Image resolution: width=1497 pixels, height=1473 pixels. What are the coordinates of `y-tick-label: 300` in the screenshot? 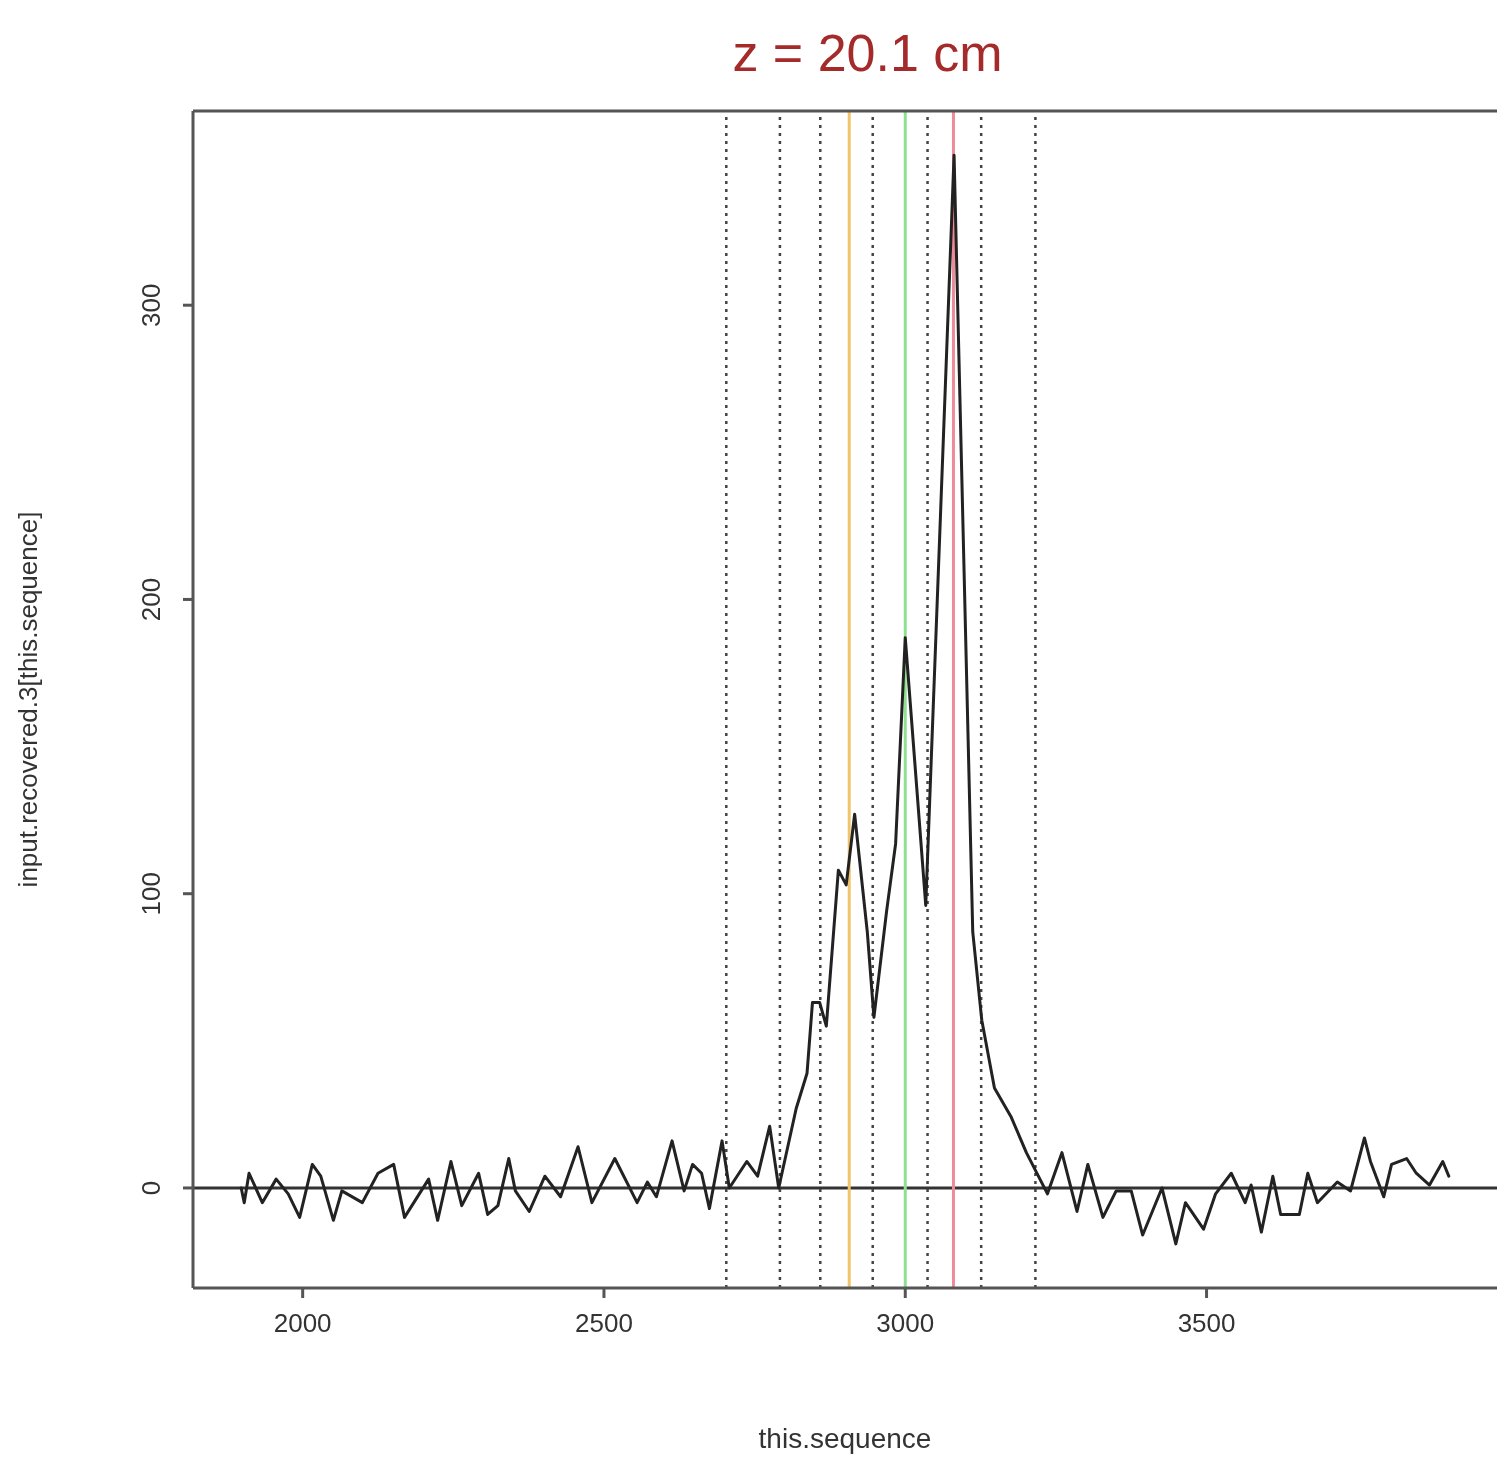 It's located at (151, 305).